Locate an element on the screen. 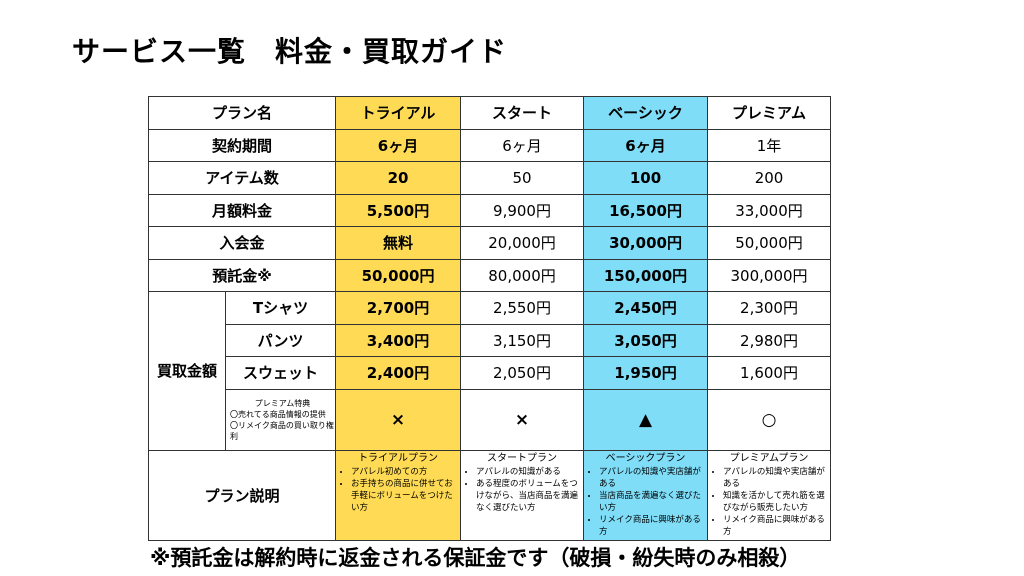 The height and width of the screenshot is (576, 1024). plan-description-title: スタートプラン is located at coordinates (522, 458).